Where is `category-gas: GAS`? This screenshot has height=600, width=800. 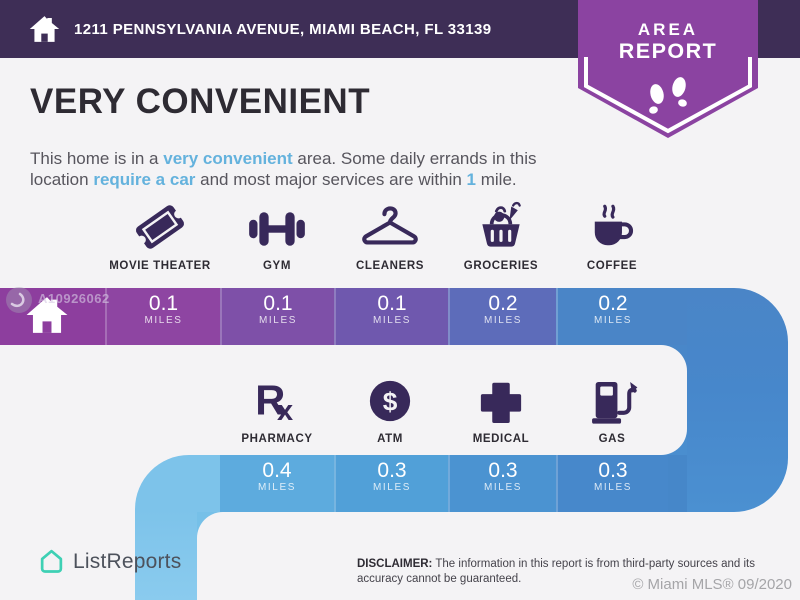
category-gas: GAS is located at coordinates (612, 408).